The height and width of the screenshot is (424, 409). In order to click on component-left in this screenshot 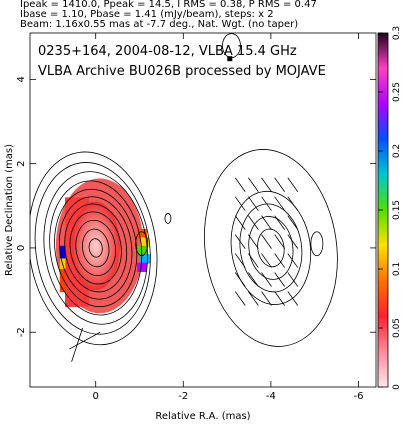, I will do `click(142, 244)`.